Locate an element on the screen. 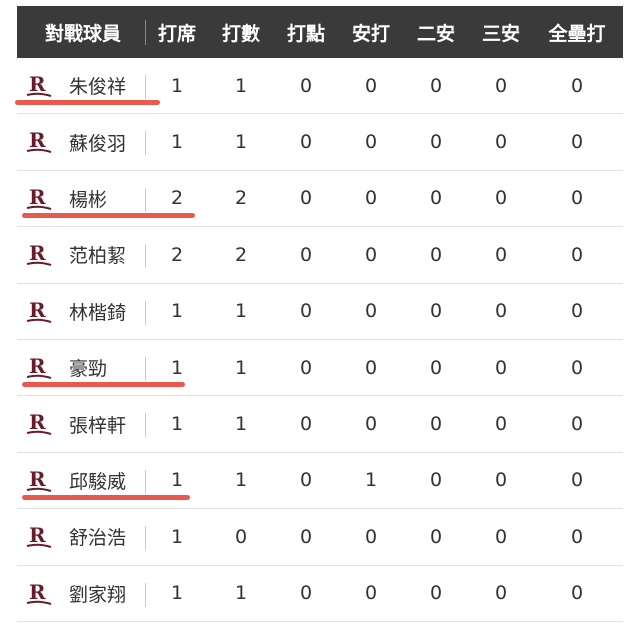  table-row: R 張梓軒 1 1 0 0 0 0 0 is located at coordinates (320, 424).